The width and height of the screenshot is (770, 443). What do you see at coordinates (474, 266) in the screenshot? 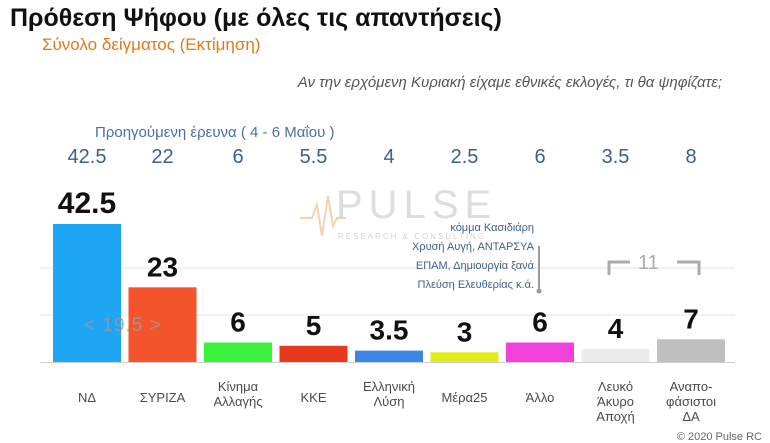
I see `other-note-line: ΕΠΑΜ, Δημιουργία ξανά` at bounding box center [474, 266].